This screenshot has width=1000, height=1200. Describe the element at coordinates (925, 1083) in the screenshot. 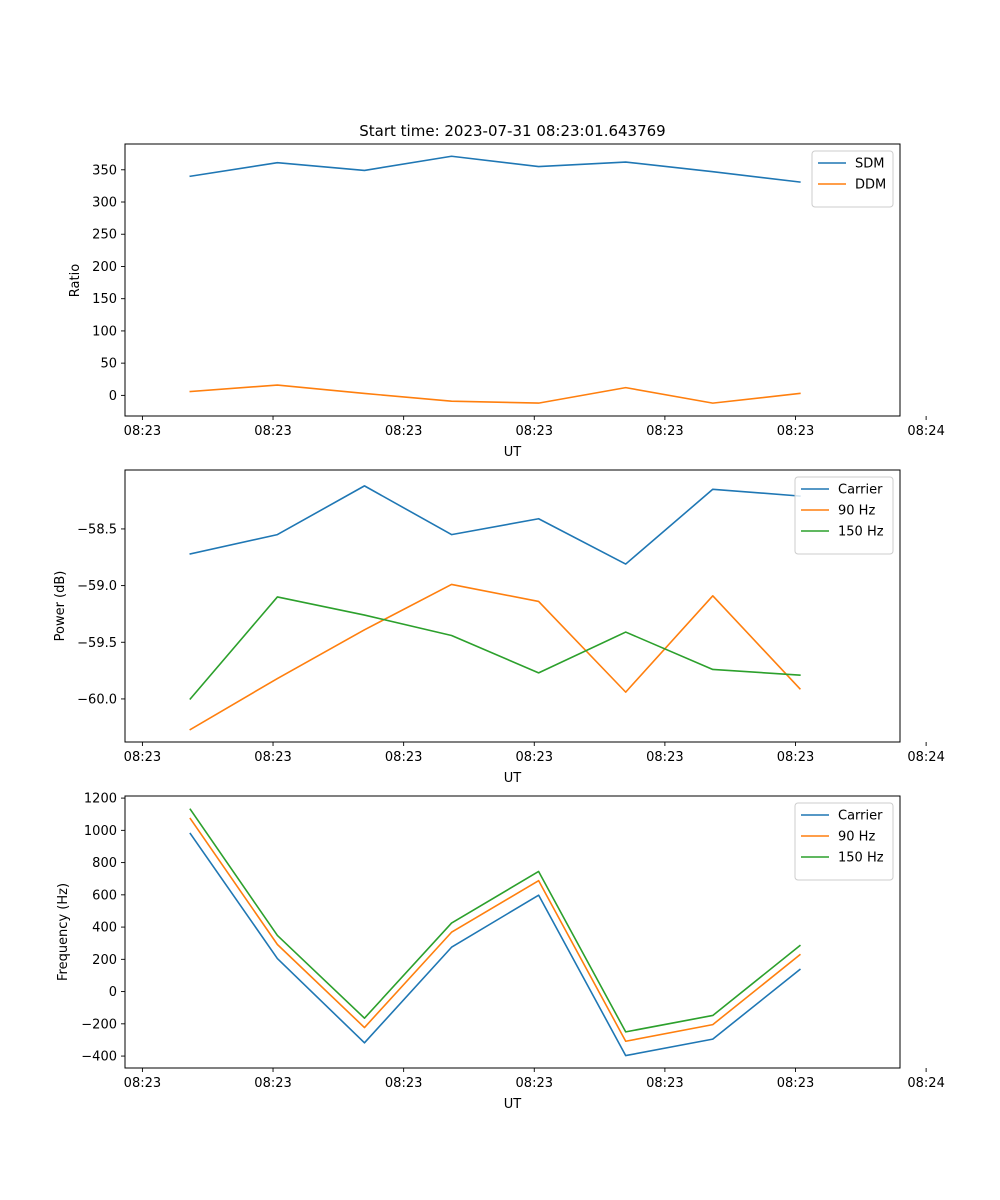

I see `frequency-x-tick-label: 08:24` at that location.